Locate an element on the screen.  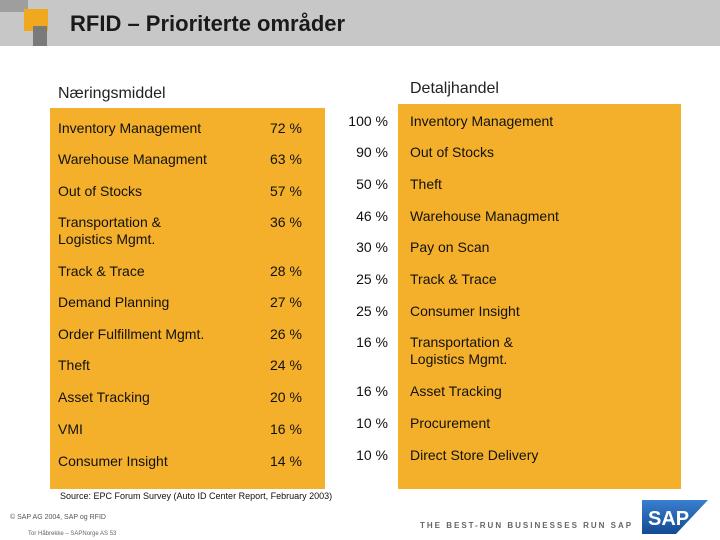
panel-right-header: Detaljhandel is located at coordinates (539, 90).